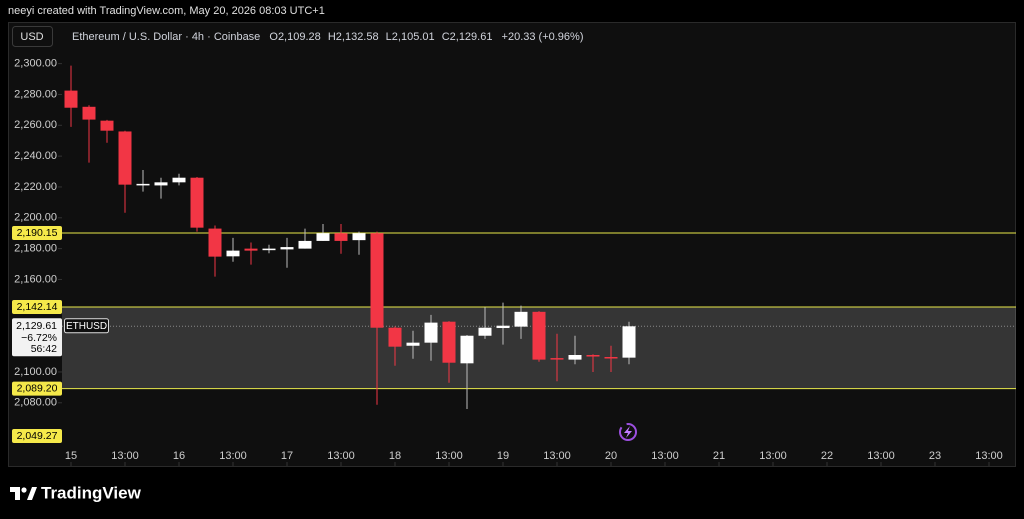 This screenshot has height=519, width=1024. What do you see at coordinates (71, 456) in the screenshot?
I see `x-tick-label: 15` at bounding box center [71, 456].